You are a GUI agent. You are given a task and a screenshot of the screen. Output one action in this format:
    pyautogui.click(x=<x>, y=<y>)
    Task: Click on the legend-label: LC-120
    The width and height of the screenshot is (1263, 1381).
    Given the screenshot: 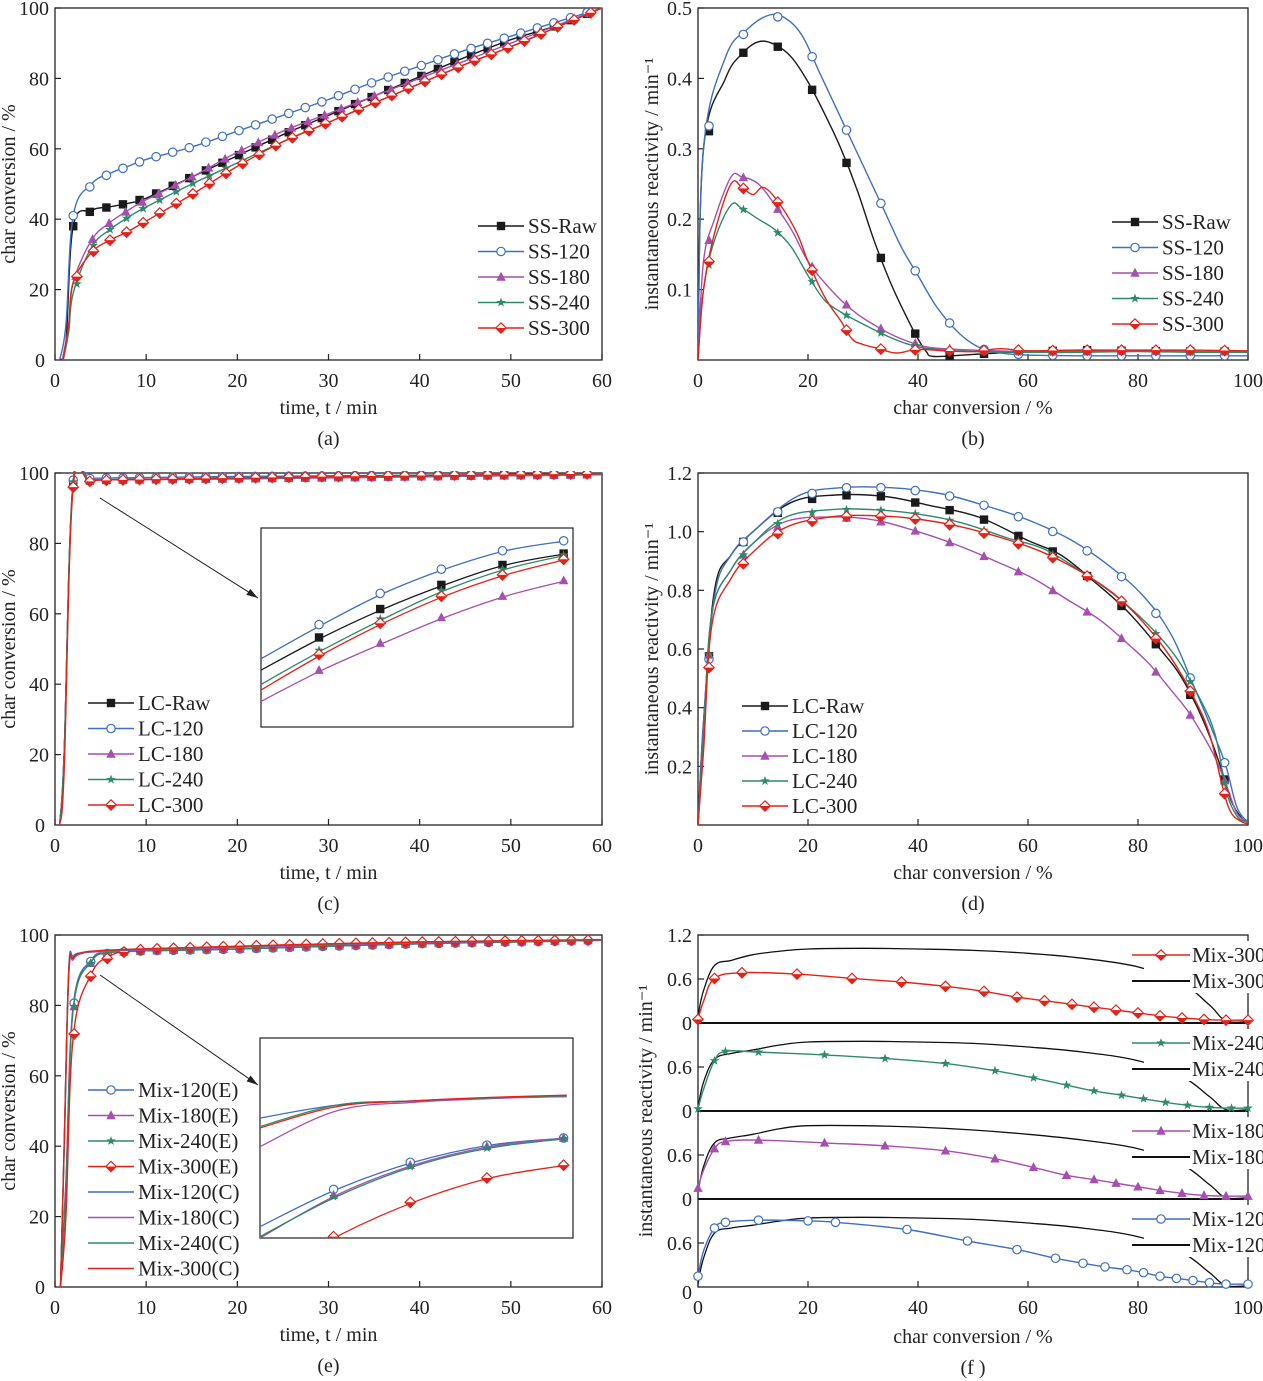 What is the action you would take?
    pyautogui.click(x=824, y=731)
    